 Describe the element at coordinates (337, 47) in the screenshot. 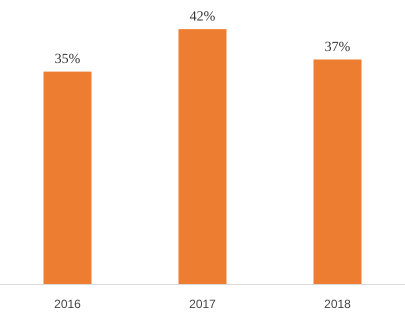

I see `data-label: 37%` at that location.